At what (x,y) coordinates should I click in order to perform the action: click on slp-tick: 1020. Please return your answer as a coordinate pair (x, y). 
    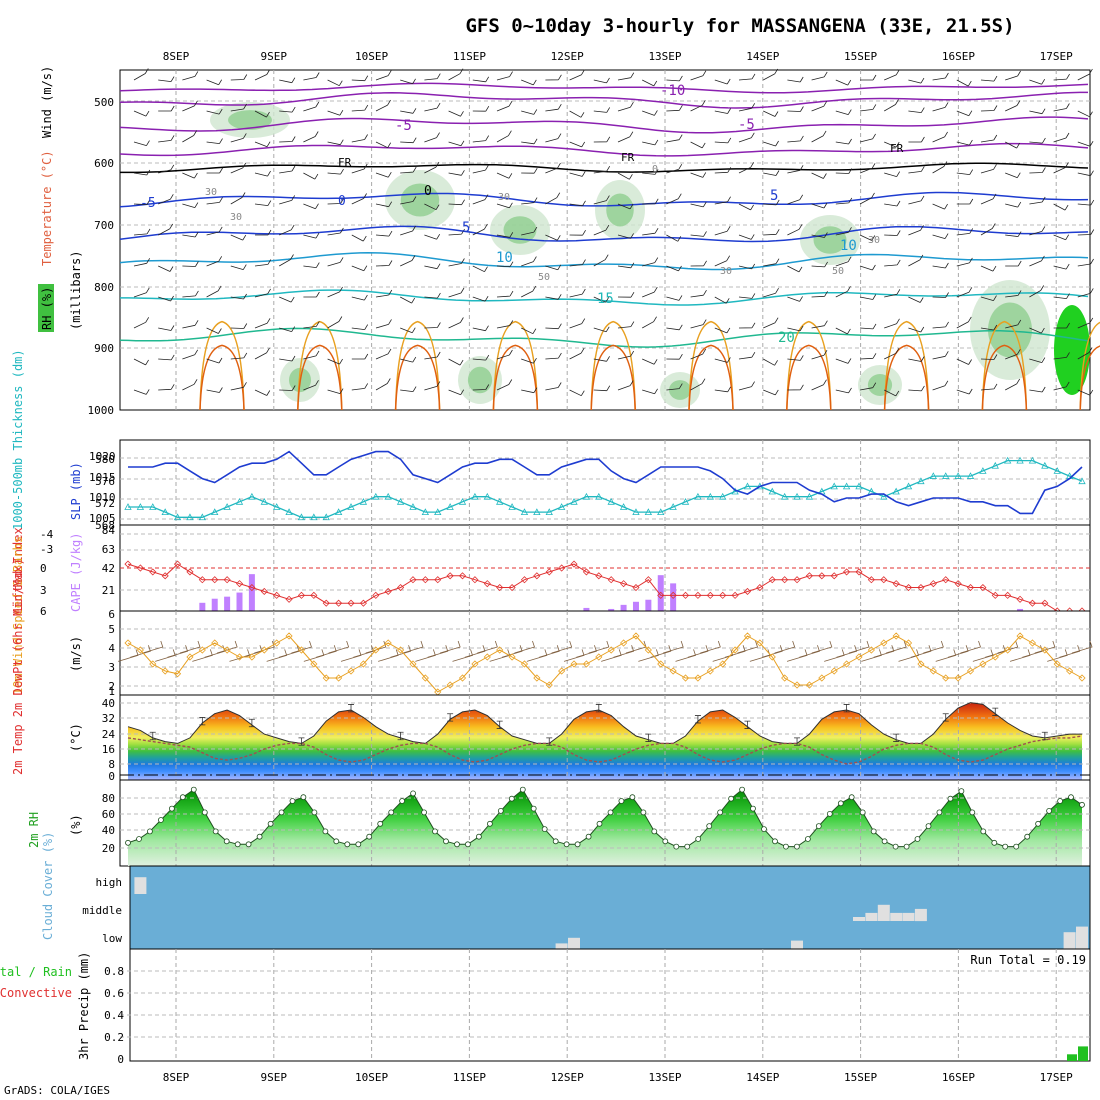
    Looking at the image, I should click on (102, 456).